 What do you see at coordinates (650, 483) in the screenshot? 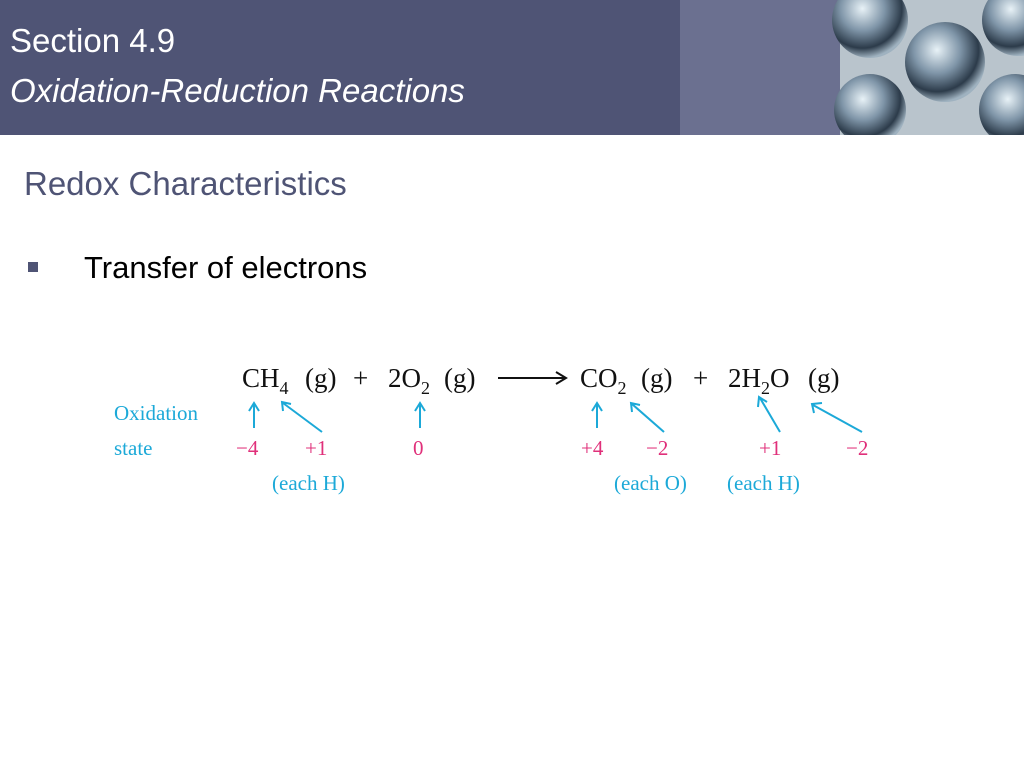
I see `note: (each O)` at bounding box center [650, 483].